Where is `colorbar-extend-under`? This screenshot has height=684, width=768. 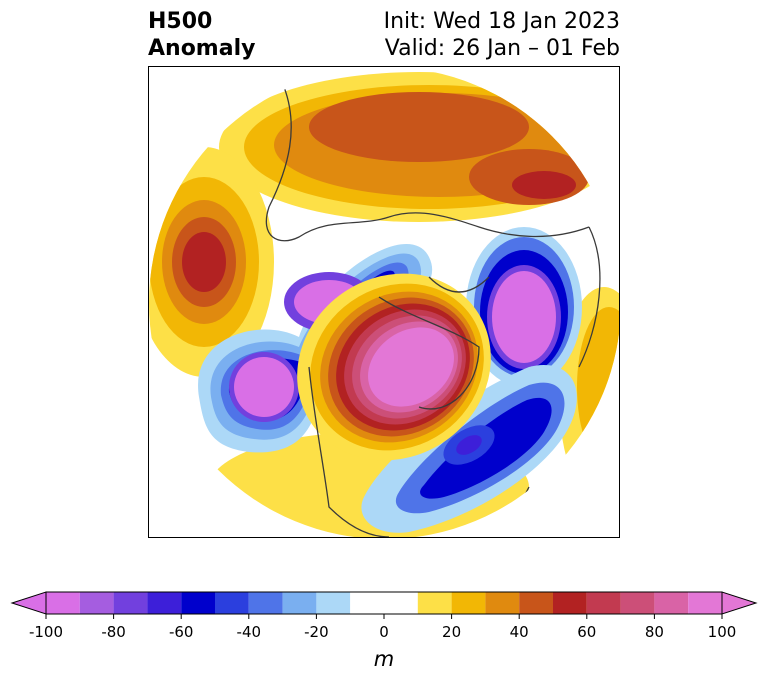 colorbar-extend-under is located at coordinates (28, 603).